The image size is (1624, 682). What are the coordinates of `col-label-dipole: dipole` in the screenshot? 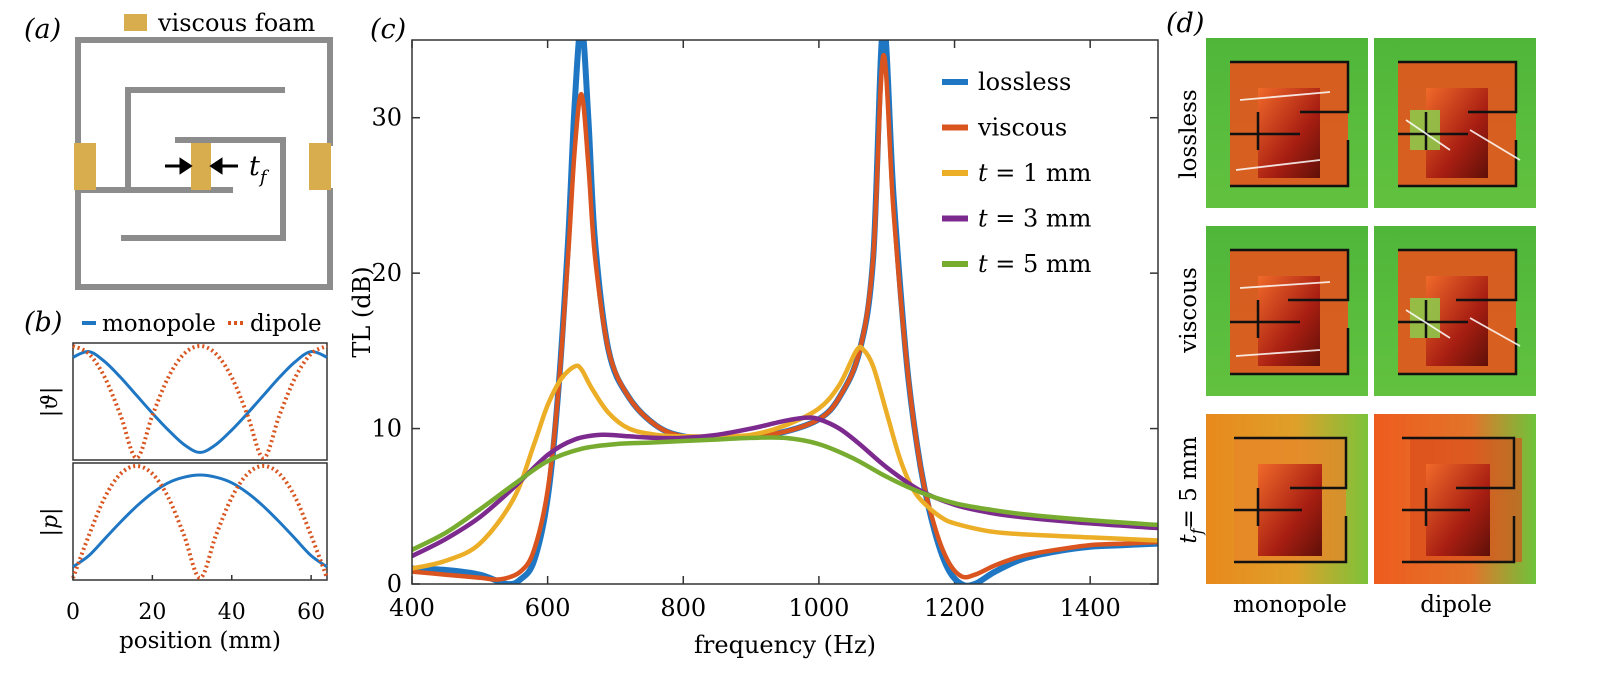 It's located at (1456, 605).